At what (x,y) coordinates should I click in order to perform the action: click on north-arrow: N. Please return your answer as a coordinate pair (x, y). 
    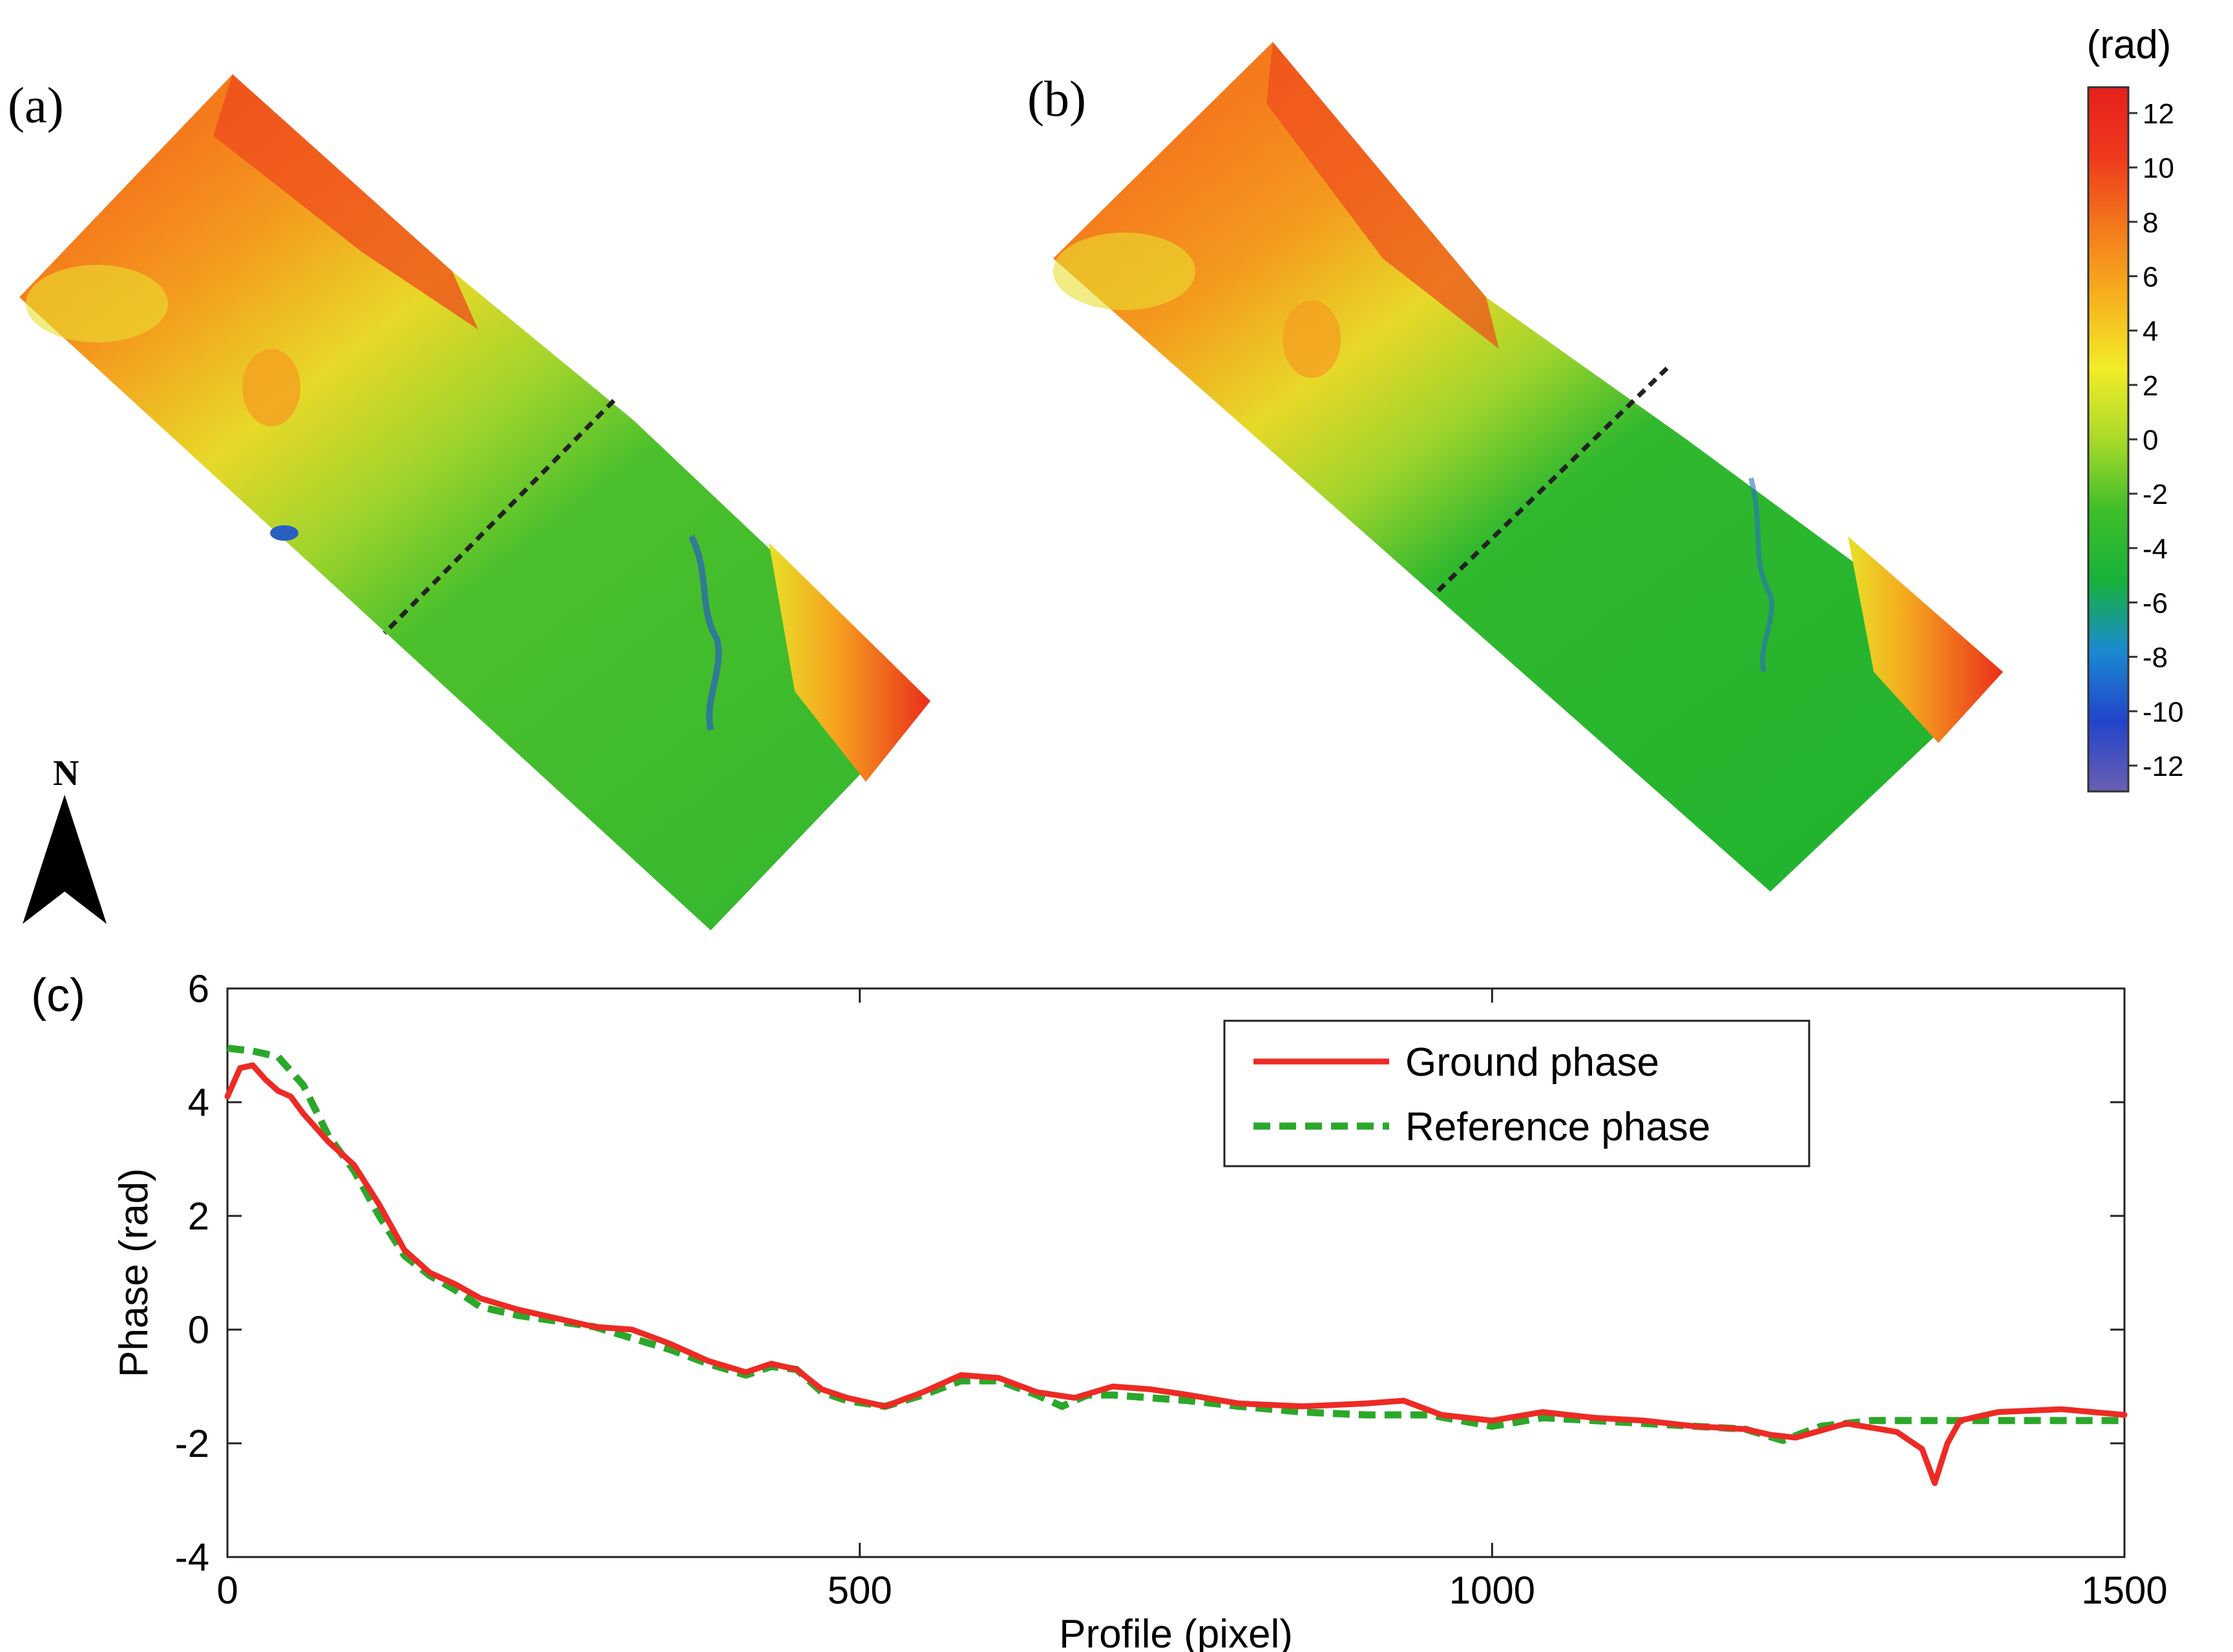
    Looking at the image, I should click on (64, 843).